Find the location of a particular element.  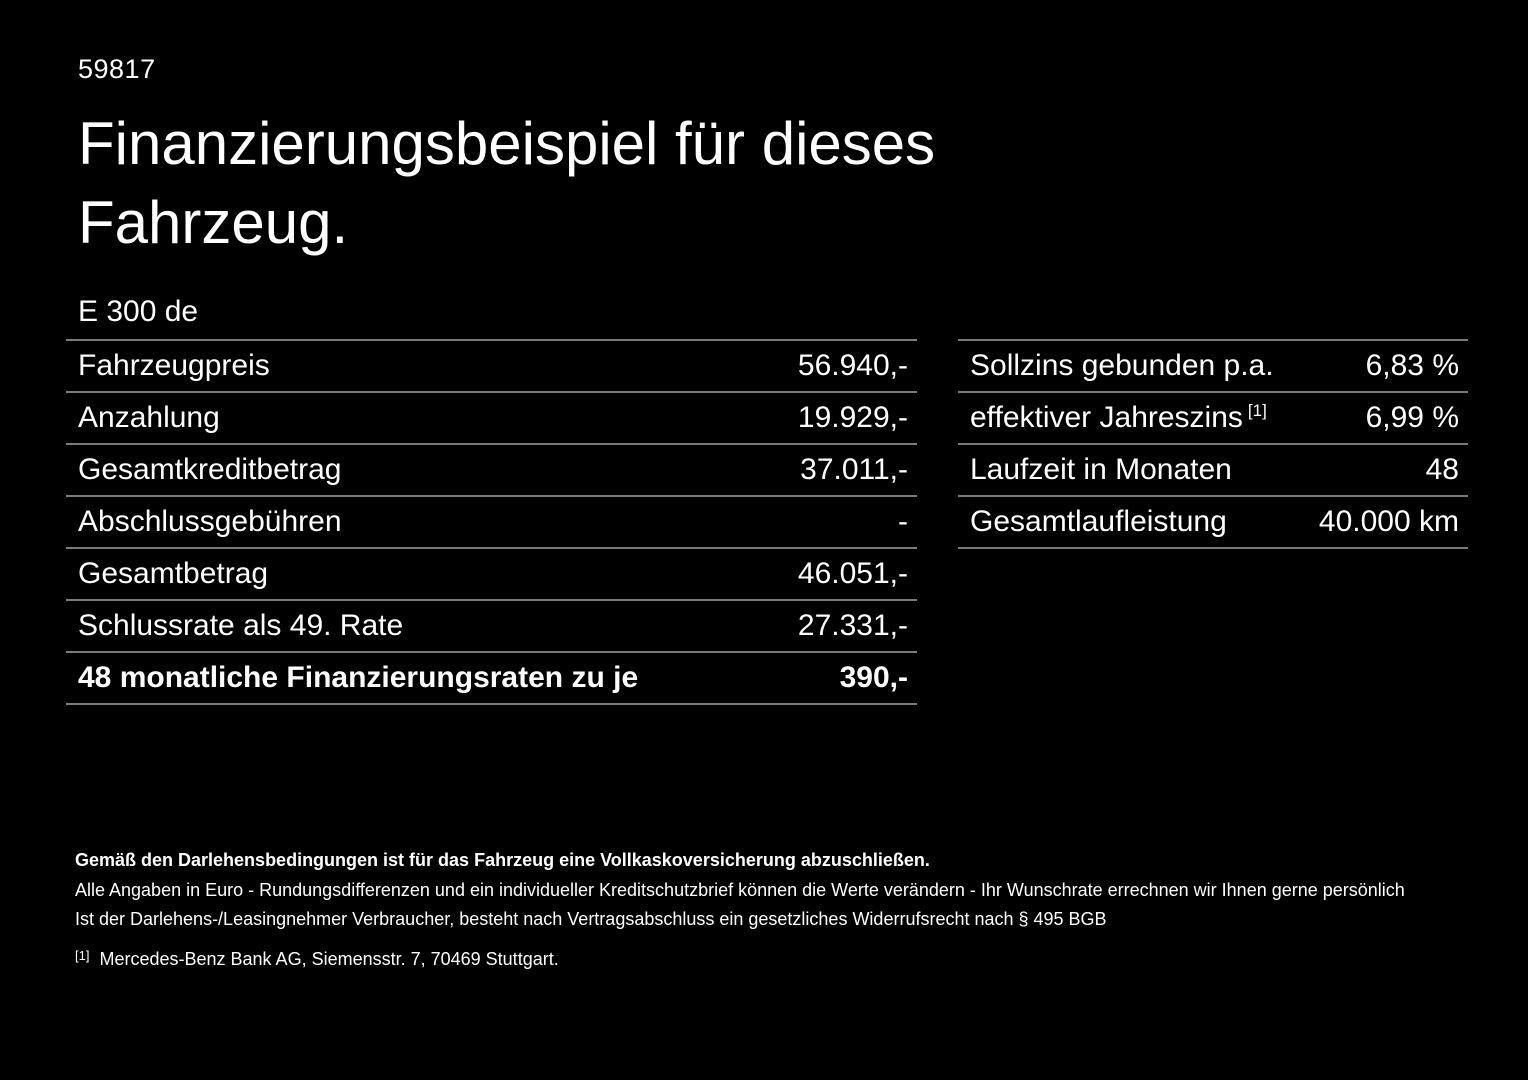

table-row-abschlussgebuehren: Abschlussgebühren - is located at coordinates (491, 521).